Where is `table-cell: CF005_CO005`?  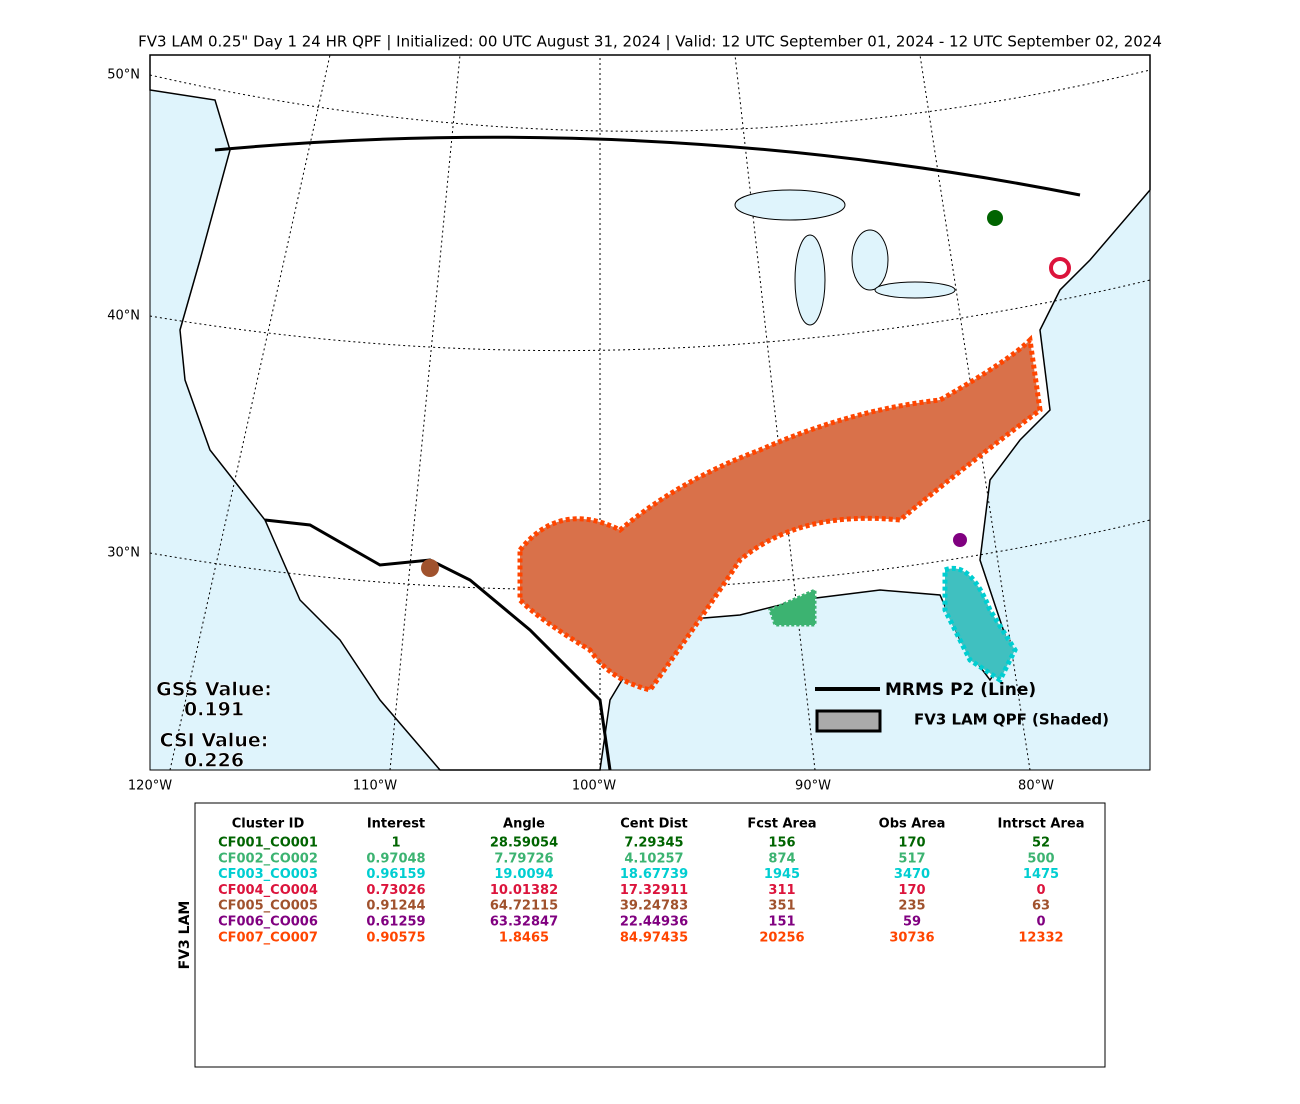 table-cell: CF005_CO005 is located at coordinates (268, 906).